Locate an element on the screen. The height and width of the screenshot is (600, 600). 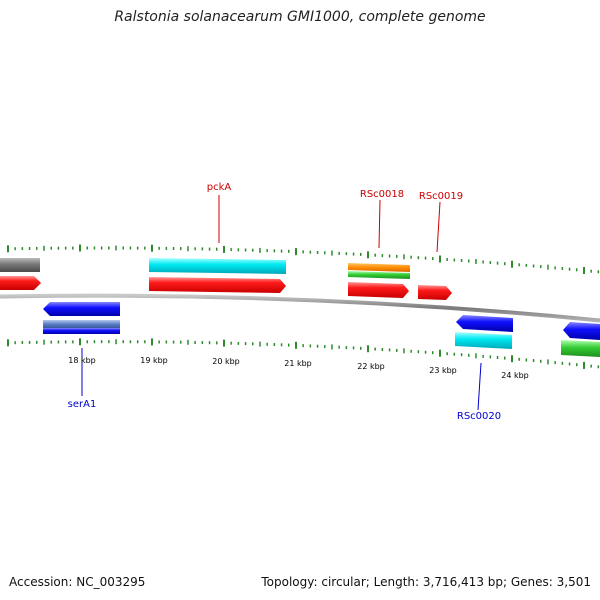
gene-rsc0018-green is located at coordinates (379, 275).